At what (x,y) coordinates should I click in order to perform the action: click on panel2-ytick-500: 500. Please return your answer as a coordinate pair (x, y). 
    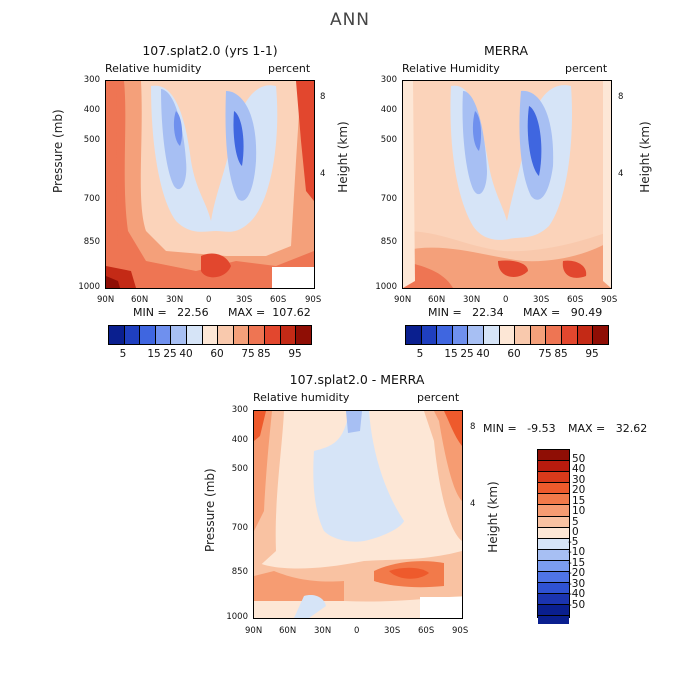
    Looking at the image, I should click on (388, 140).